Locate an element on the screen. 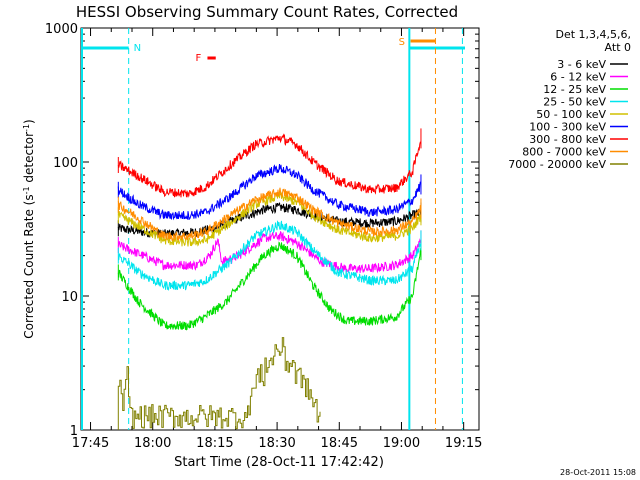  legend-label: 12 - 25 keV is located at coordinates (574, 89).